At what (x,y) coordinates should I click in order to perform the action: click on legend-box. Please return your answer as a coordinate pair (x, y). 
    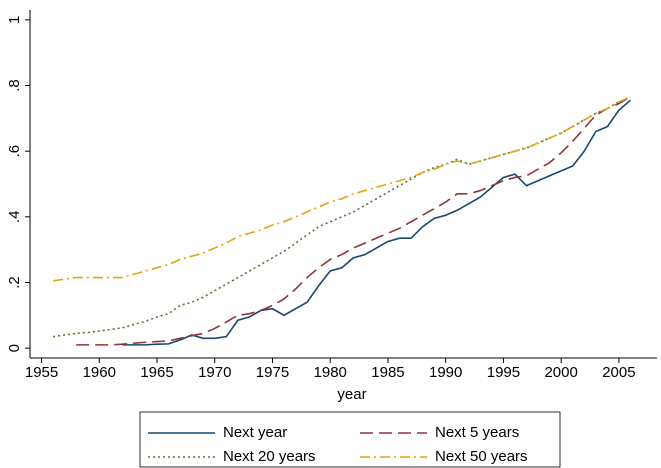
    Looking at the image, I should click on (350, 439).